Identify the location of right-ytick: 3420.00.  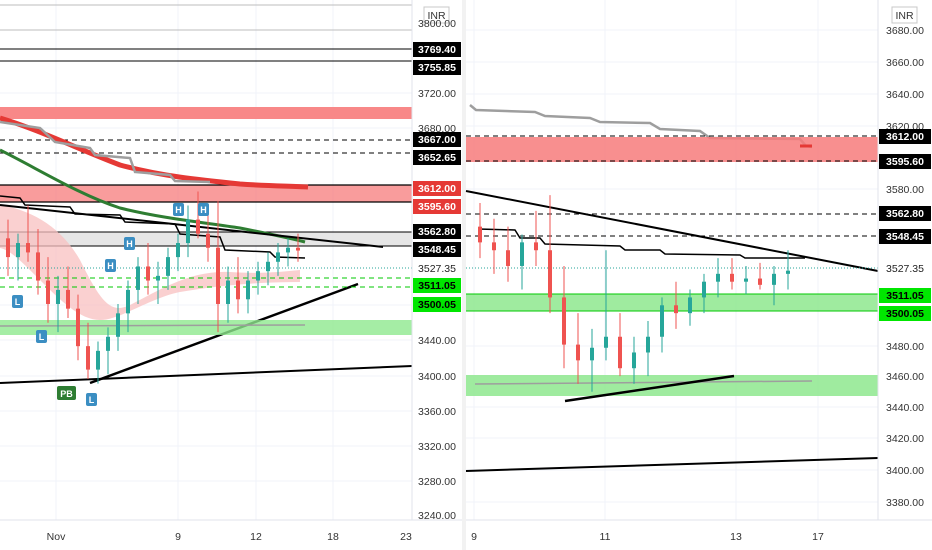
(905, 439).